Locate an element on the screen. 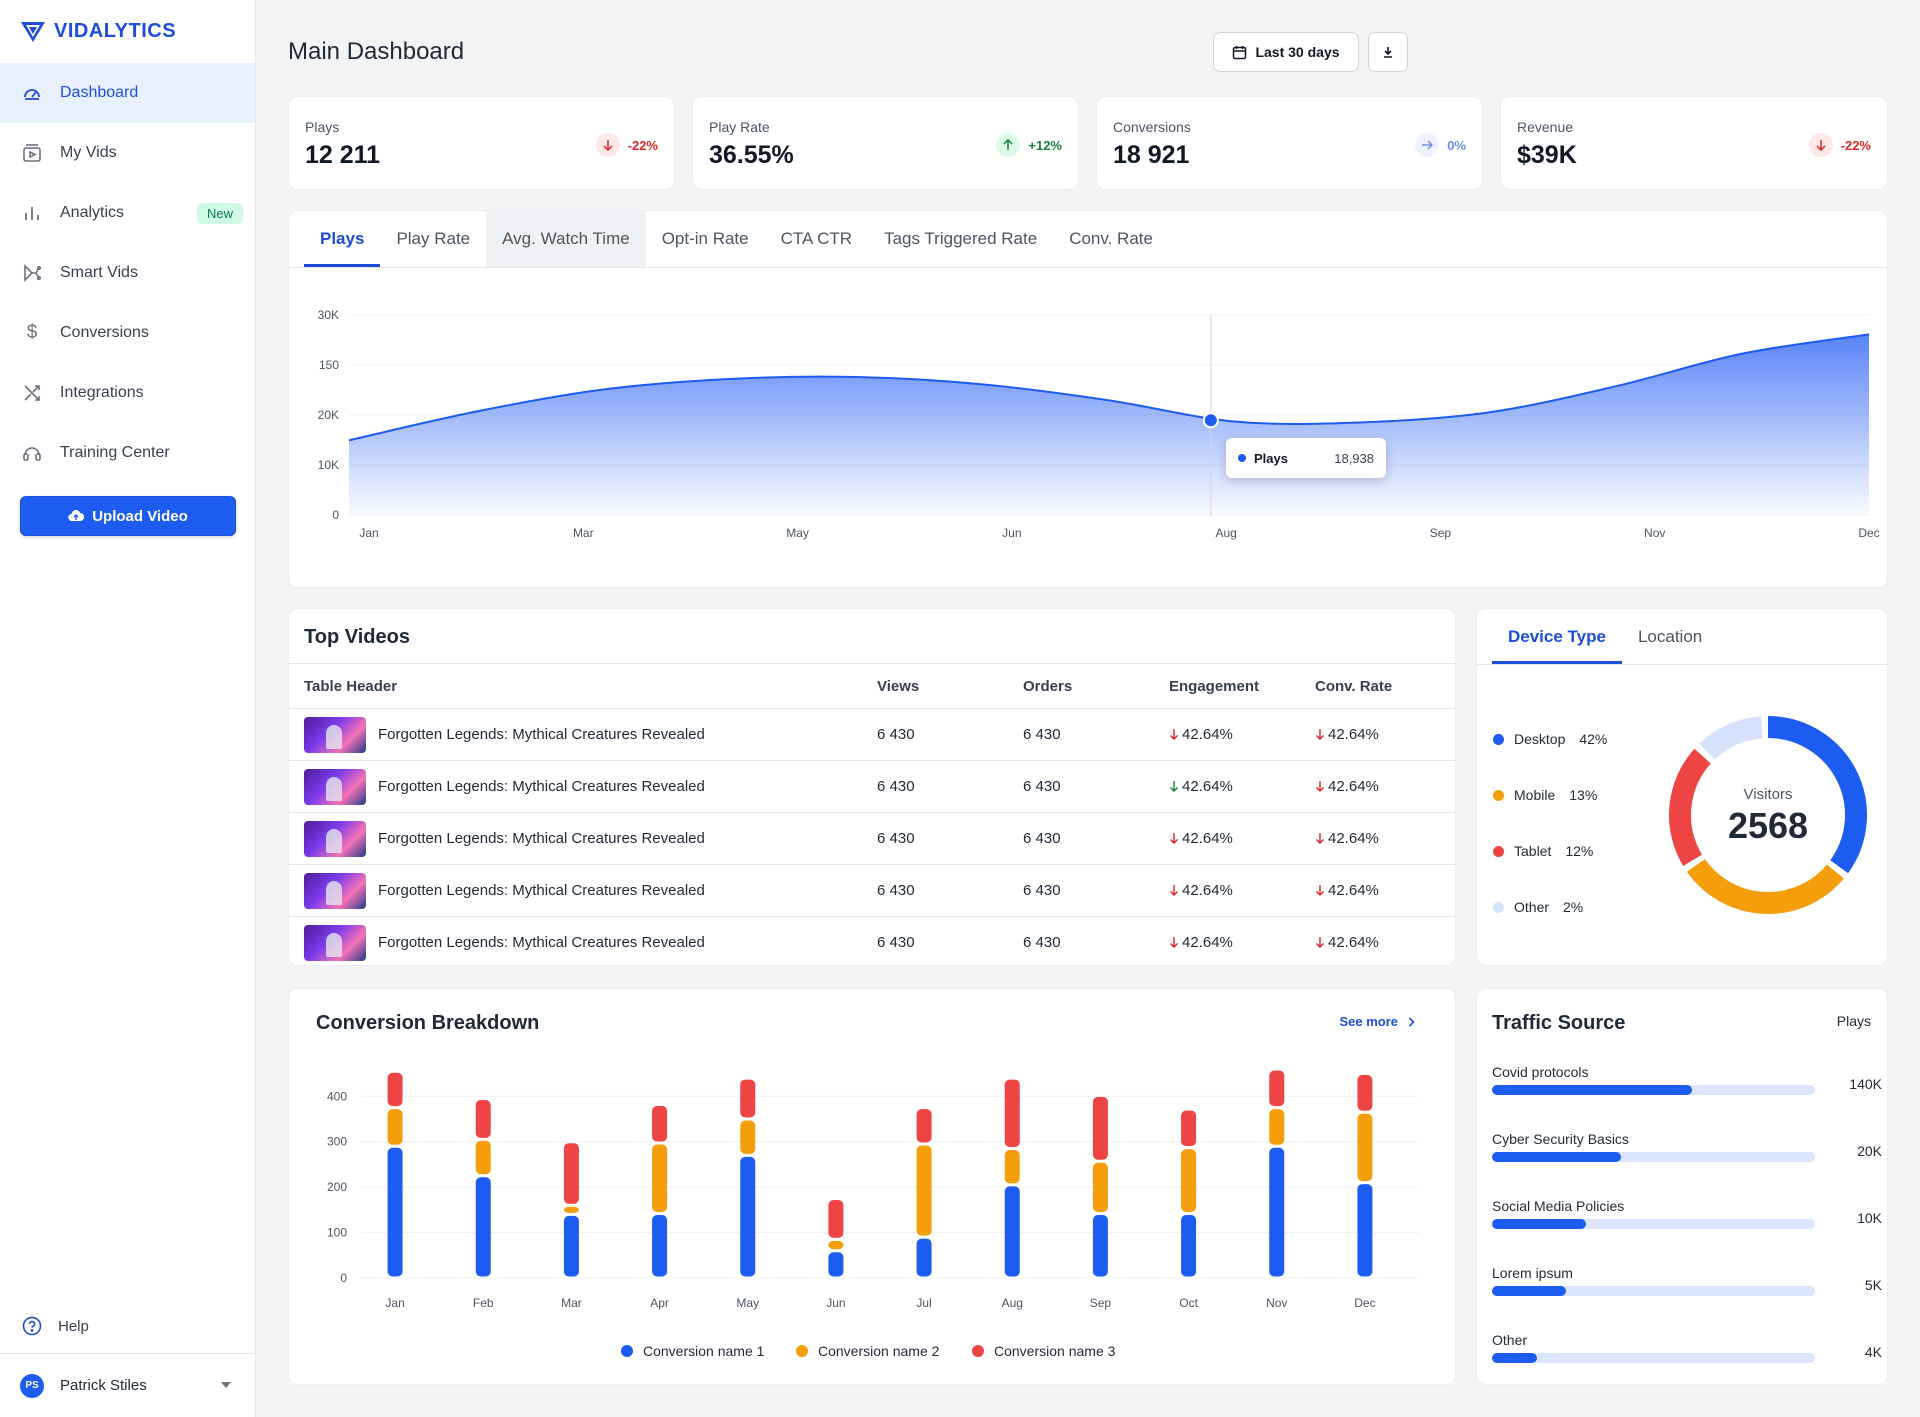 The height and width of the screenshot is (1417, 1920). legend-label: Conversion name 2 is located at coordinates (879, 1351).